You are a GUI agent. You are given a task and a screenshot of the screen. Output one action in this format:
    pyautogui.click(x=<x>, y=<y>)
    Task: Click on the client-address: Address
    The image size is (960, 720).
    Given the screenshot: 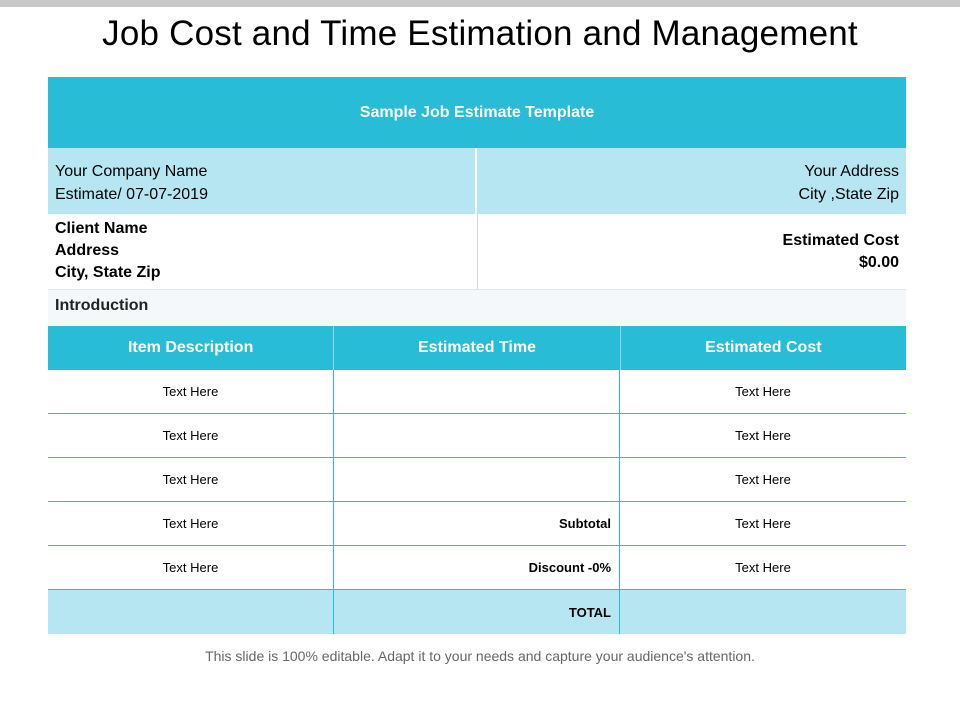 What is the action you would take?
    pyautogui.click(x=87, y=250)
    